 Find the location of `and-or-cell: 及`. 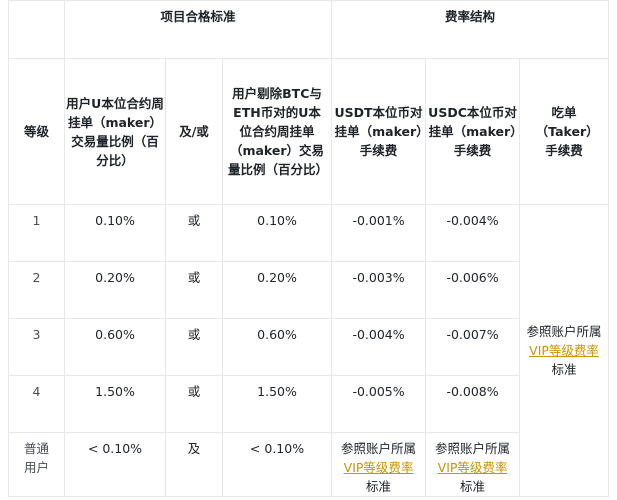

and-or-cell: 及 is located at coordinates (194, 464).